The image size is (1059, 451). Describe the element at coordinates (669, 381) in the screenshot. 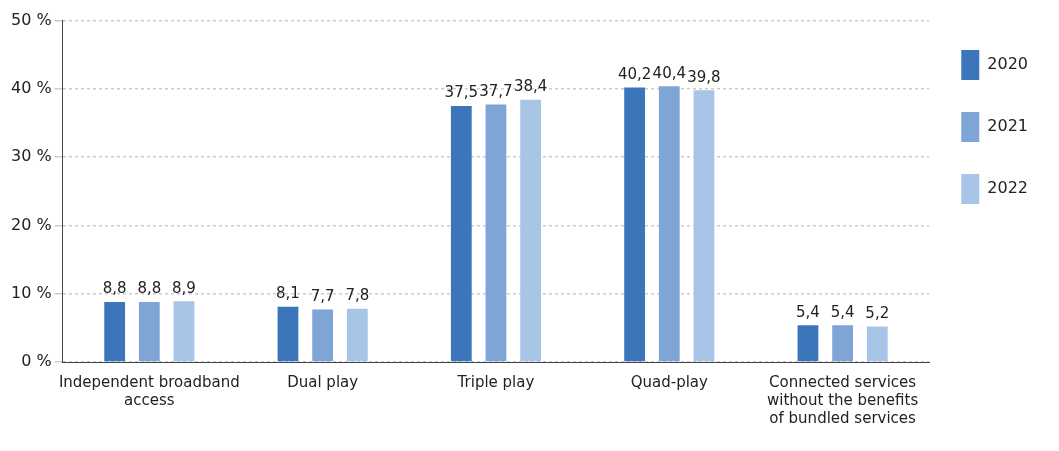

I see `x-tick-label: Quad-play` at that location.